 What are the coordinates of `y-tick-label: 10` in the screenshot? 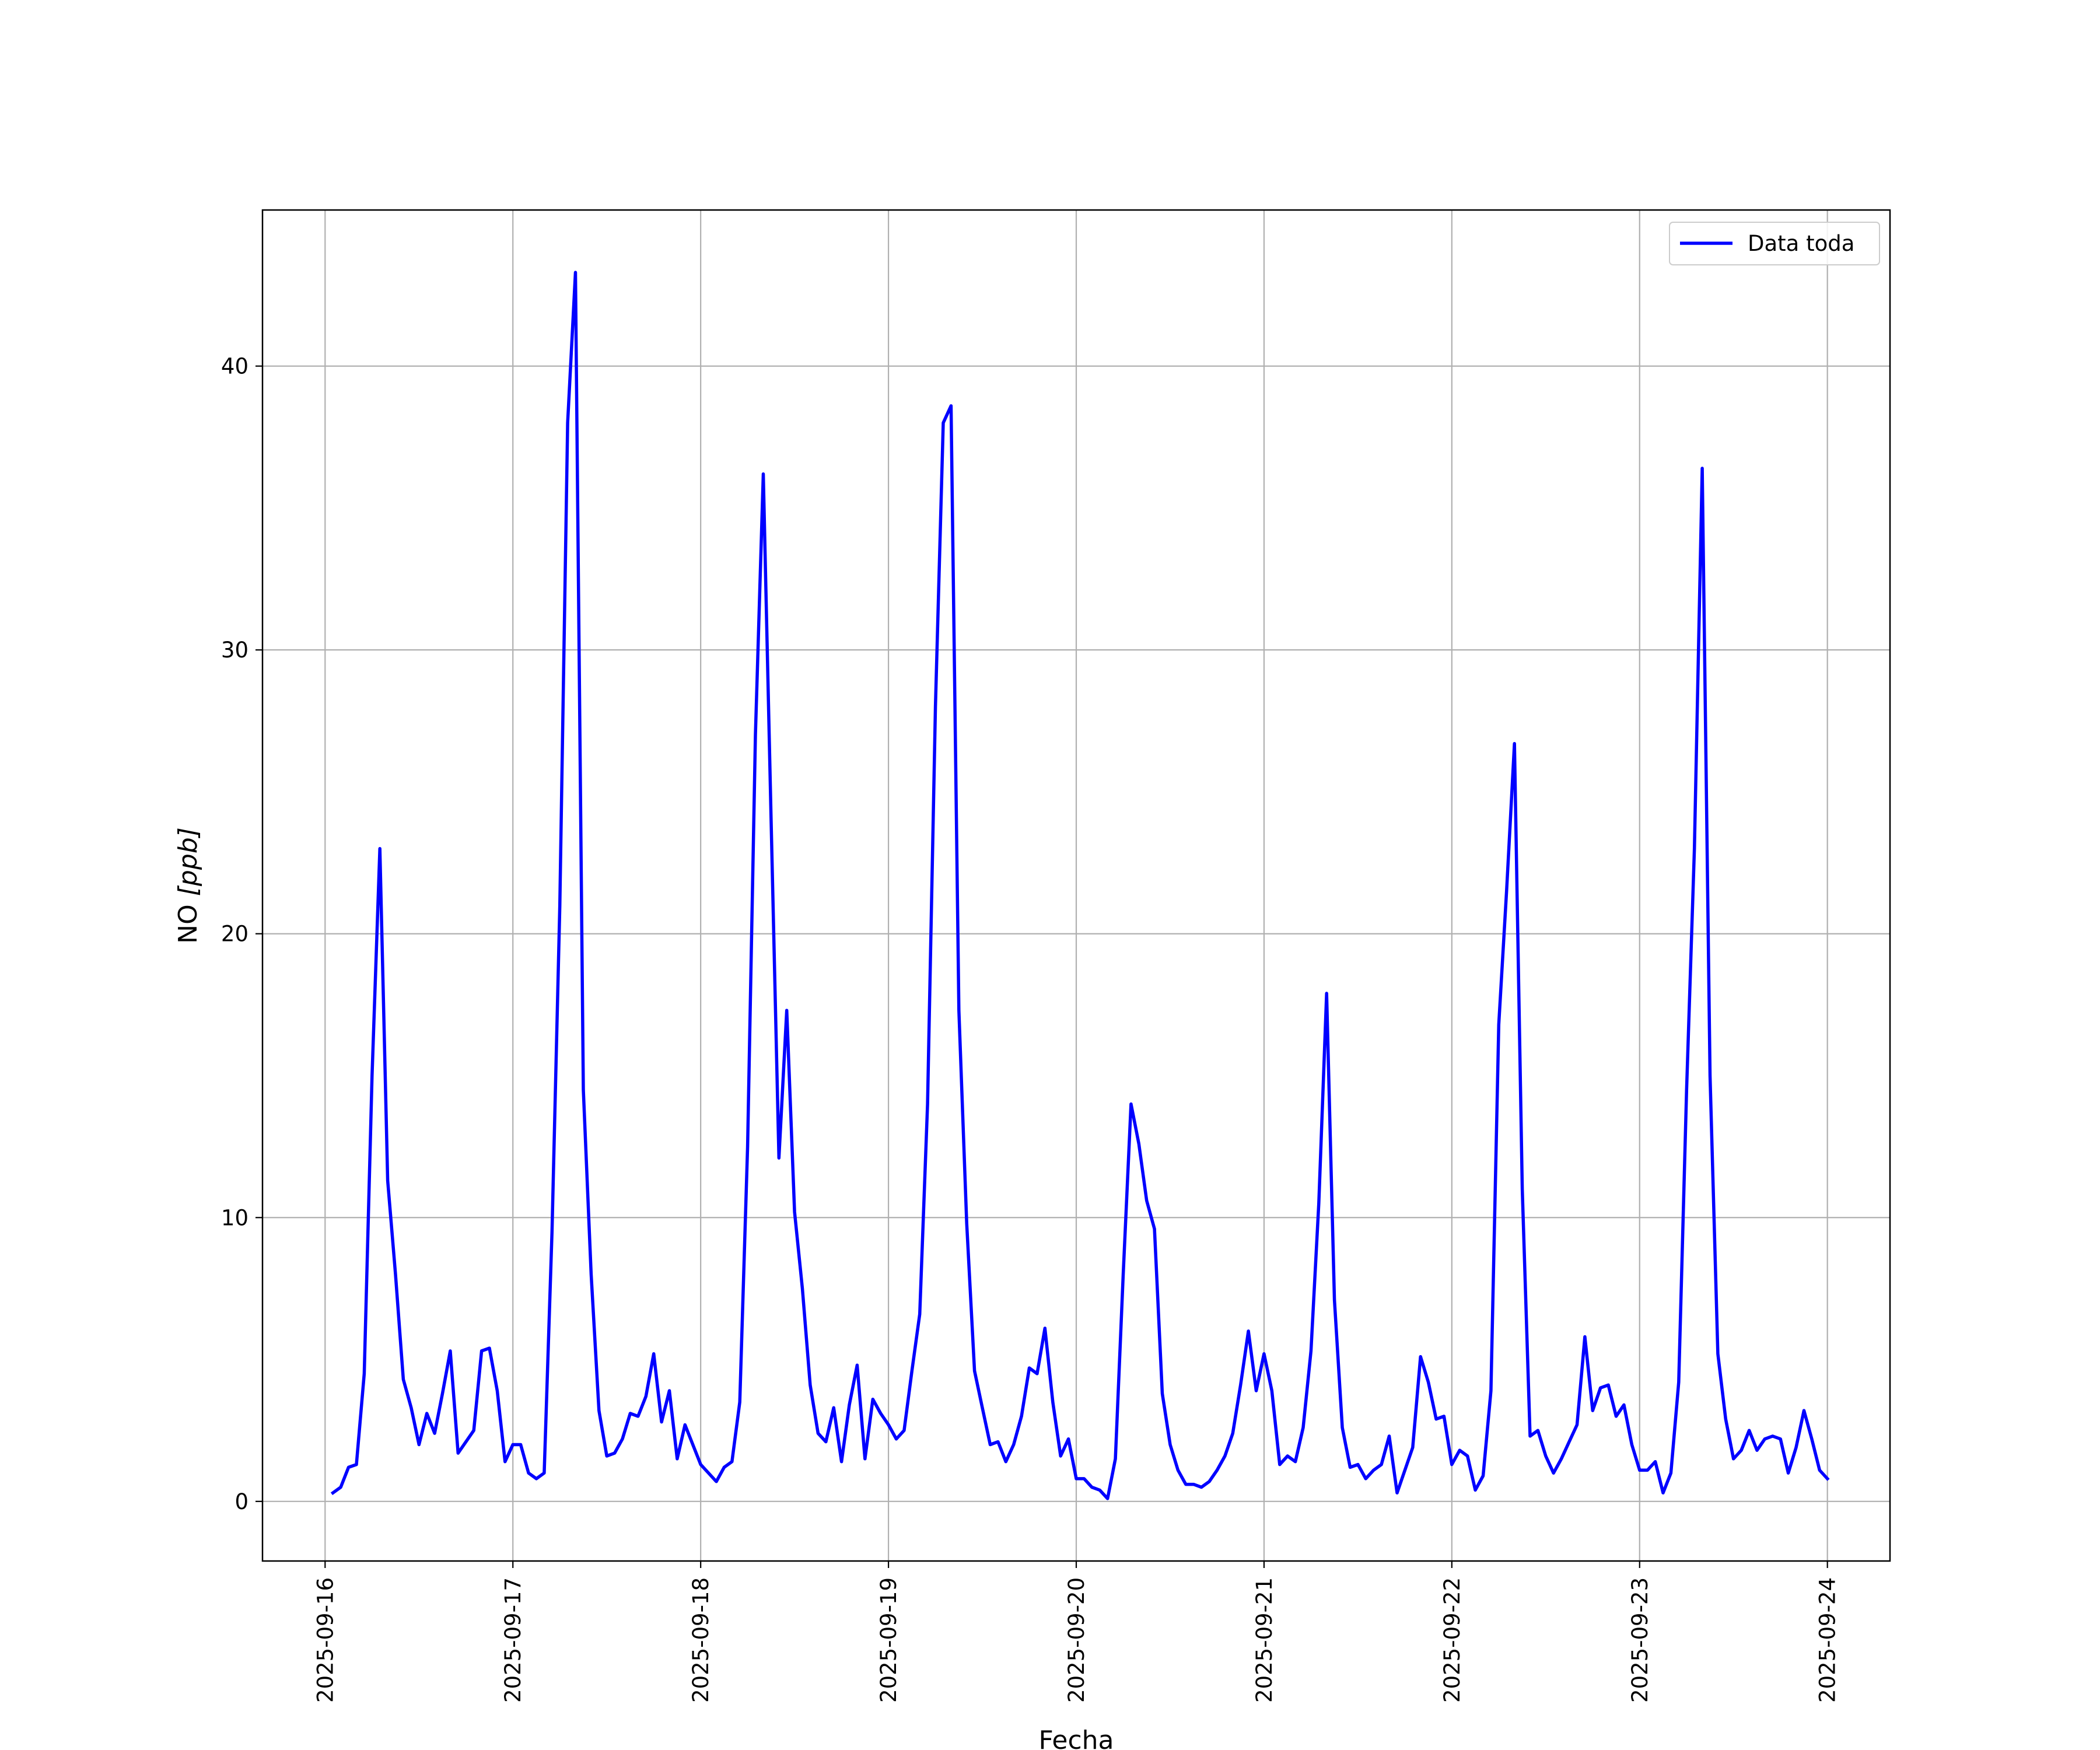 It's located at (235, 1217).